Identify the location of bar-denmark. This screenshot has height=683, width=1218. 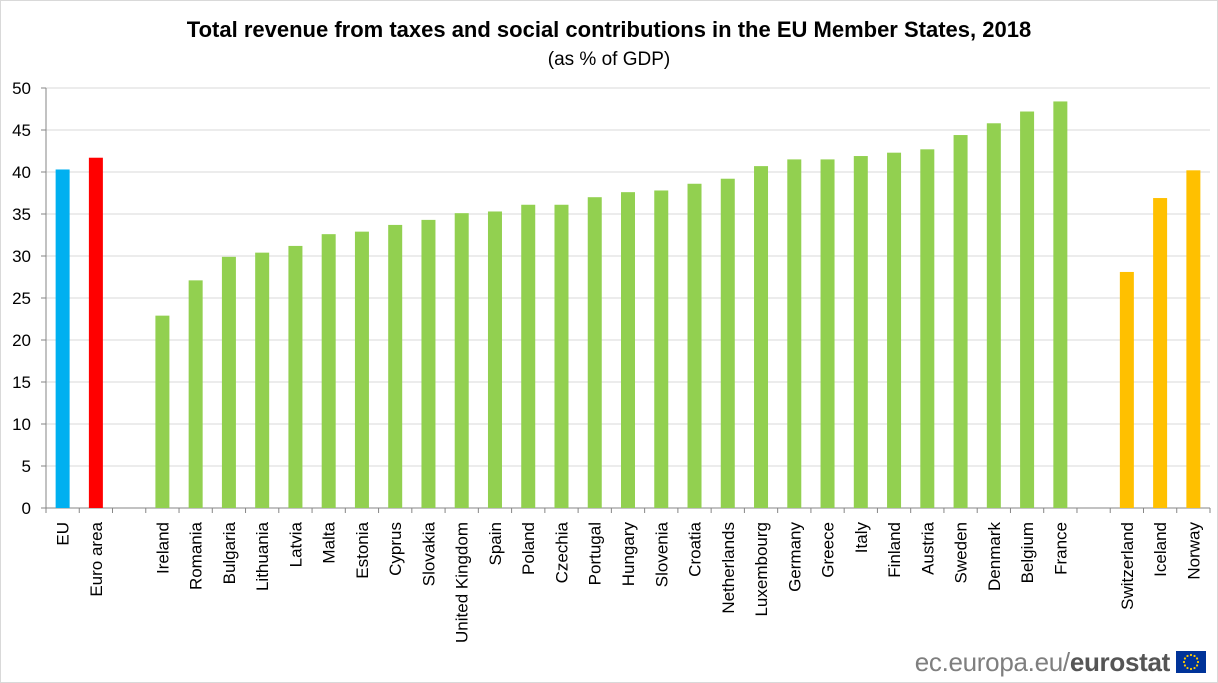
(993, 315).